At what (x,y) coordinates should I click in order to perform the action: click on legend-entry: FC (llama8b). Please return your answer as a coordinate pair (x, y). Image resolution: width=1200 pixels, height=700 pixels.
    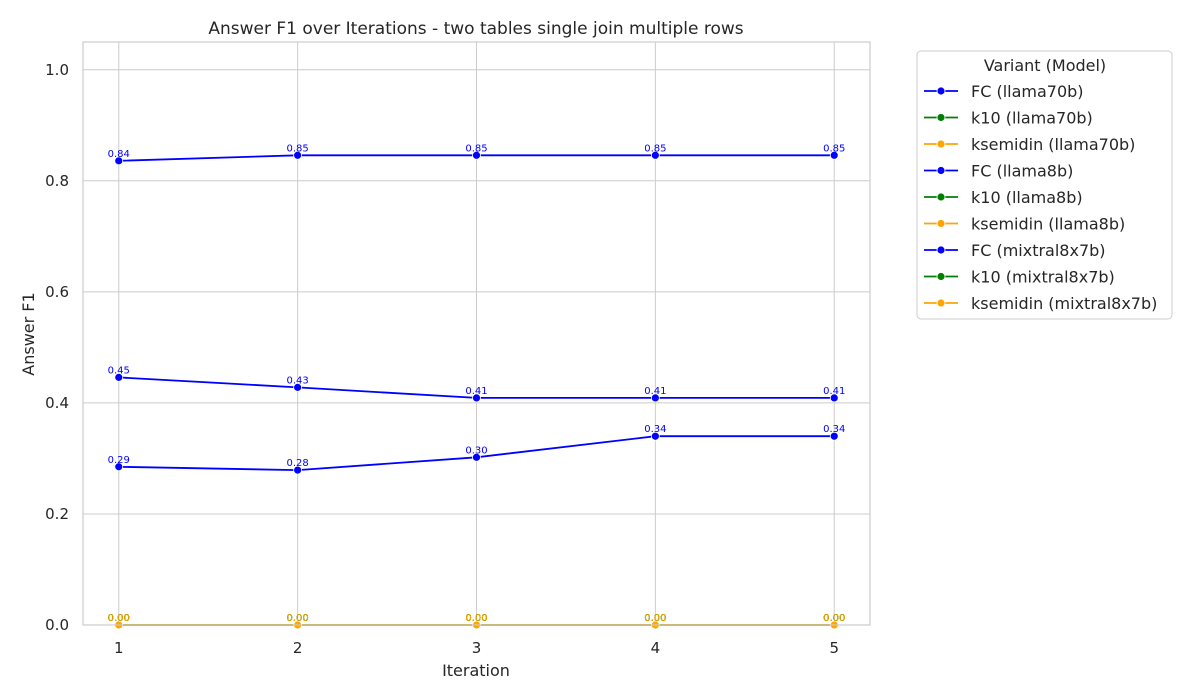
    Looking at the image, I should click on (1022, 171).